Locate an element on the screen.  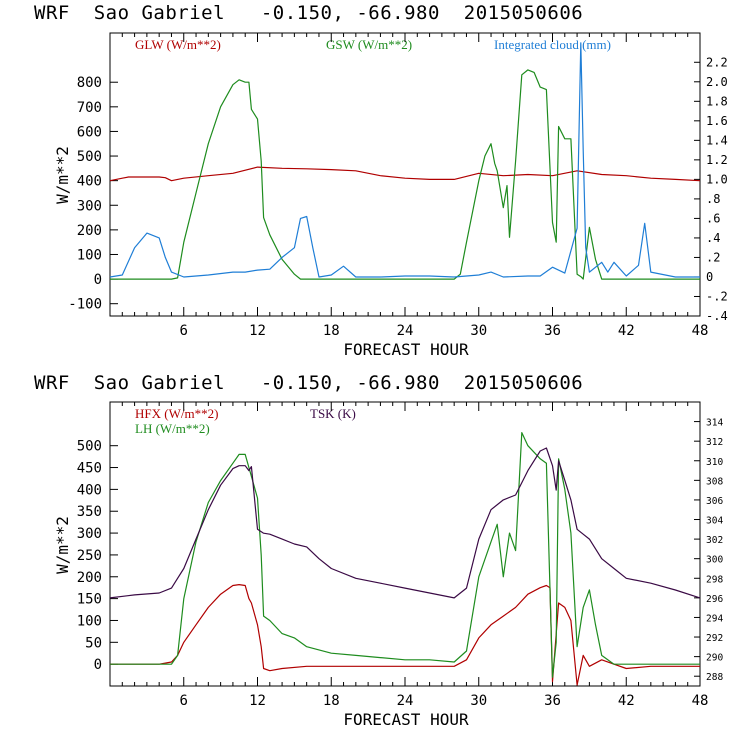
bottom-ytick-label: 450 is located at coordinates (89, 469).